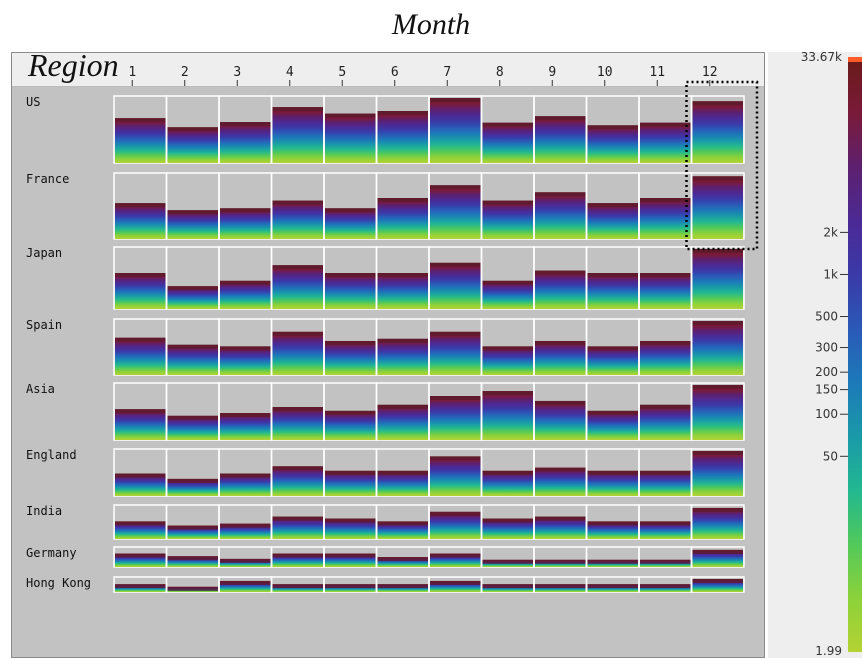 The height and width of the screenshot is (658, 862). I want to click on row-label: France, so click(47, 179).